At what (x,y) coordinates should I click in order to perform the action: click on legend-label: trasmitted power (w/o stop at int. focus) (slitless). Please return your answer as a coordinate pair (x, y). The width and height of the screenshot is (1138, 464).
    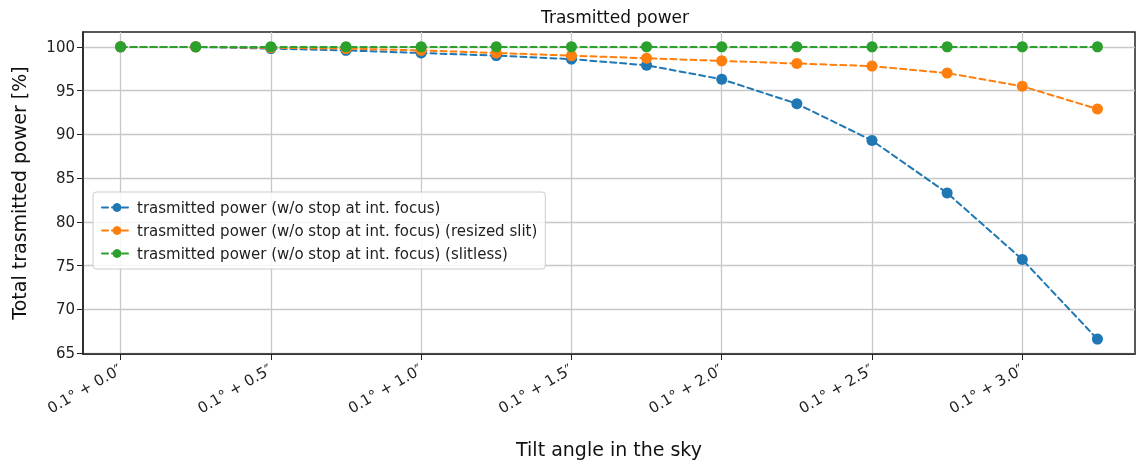
    Looking at the image, I should click on (322, 253).